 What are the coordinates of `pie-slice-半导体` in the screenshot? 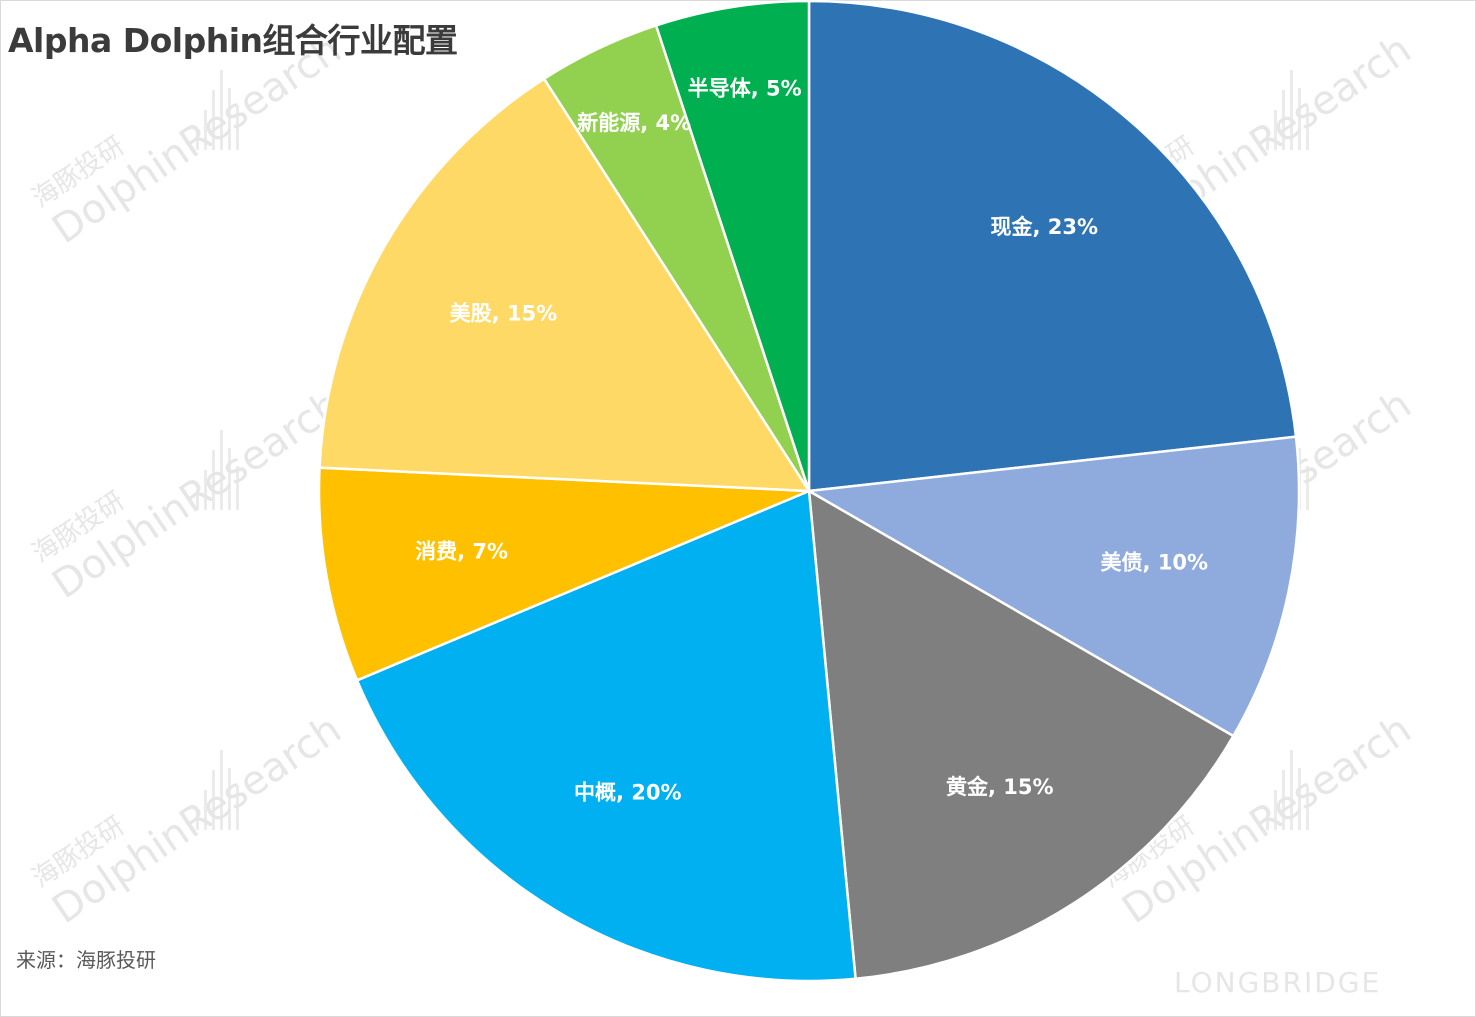 It's located at (732, 246).